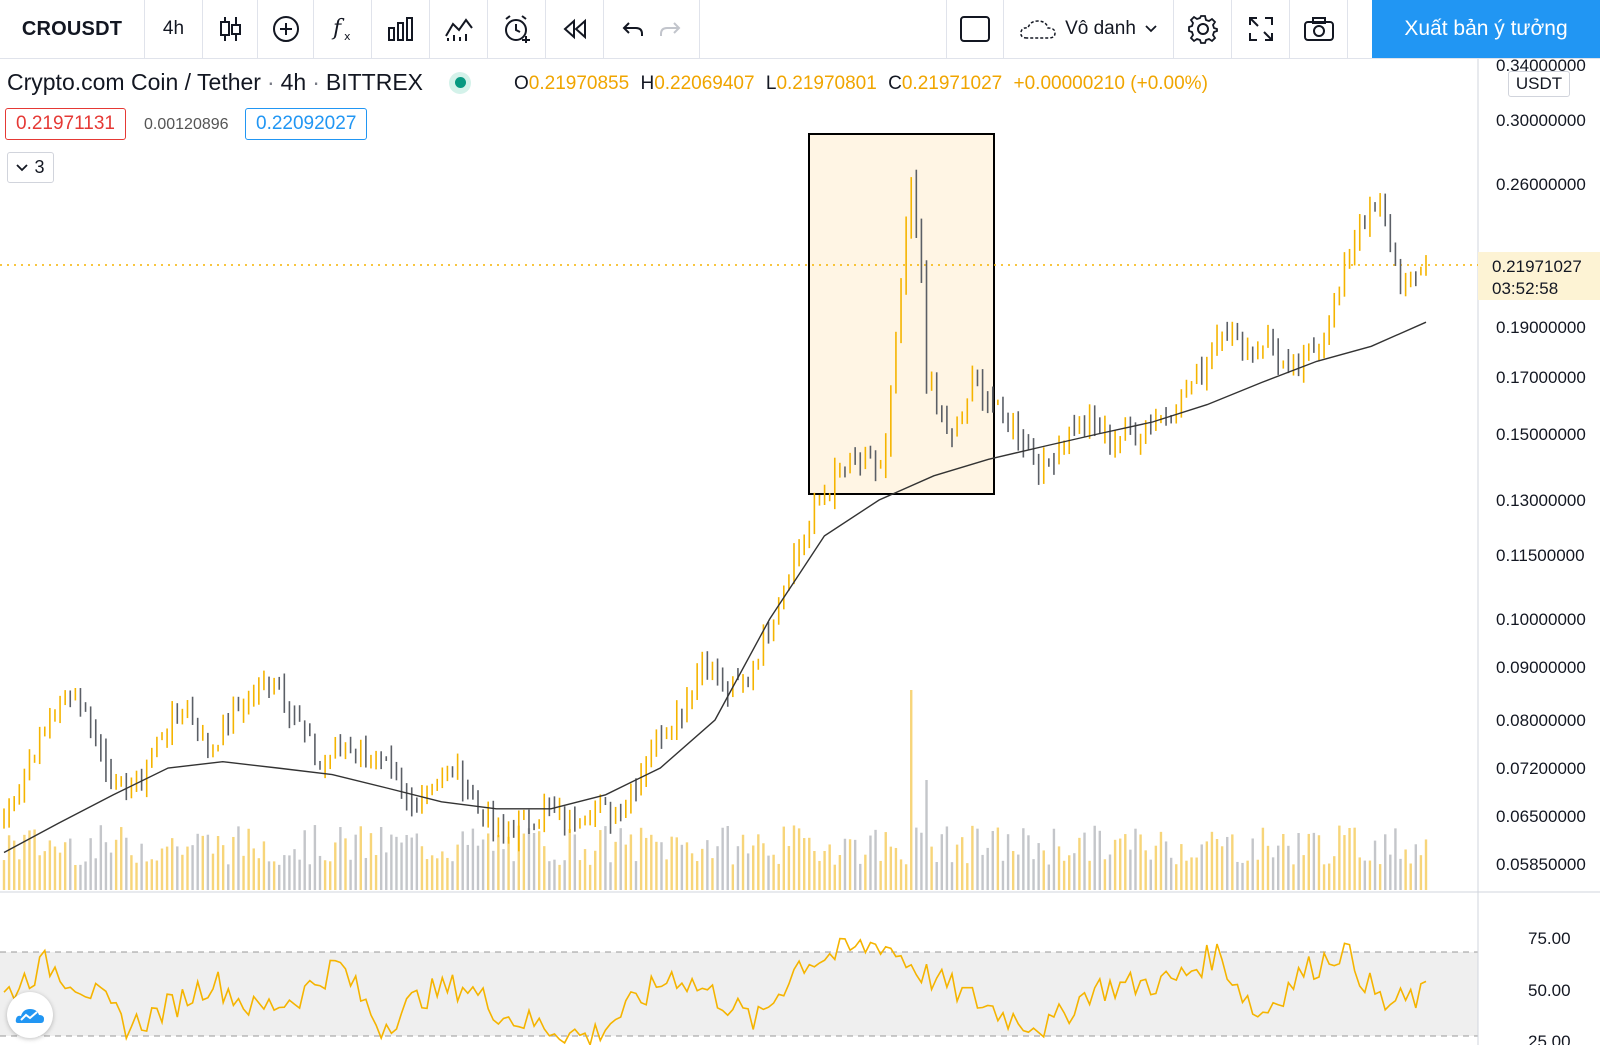  Describe the element at coordinates (1541, 120) in the screenshot. I see `price-tick-label: 0.30000000` at that location.